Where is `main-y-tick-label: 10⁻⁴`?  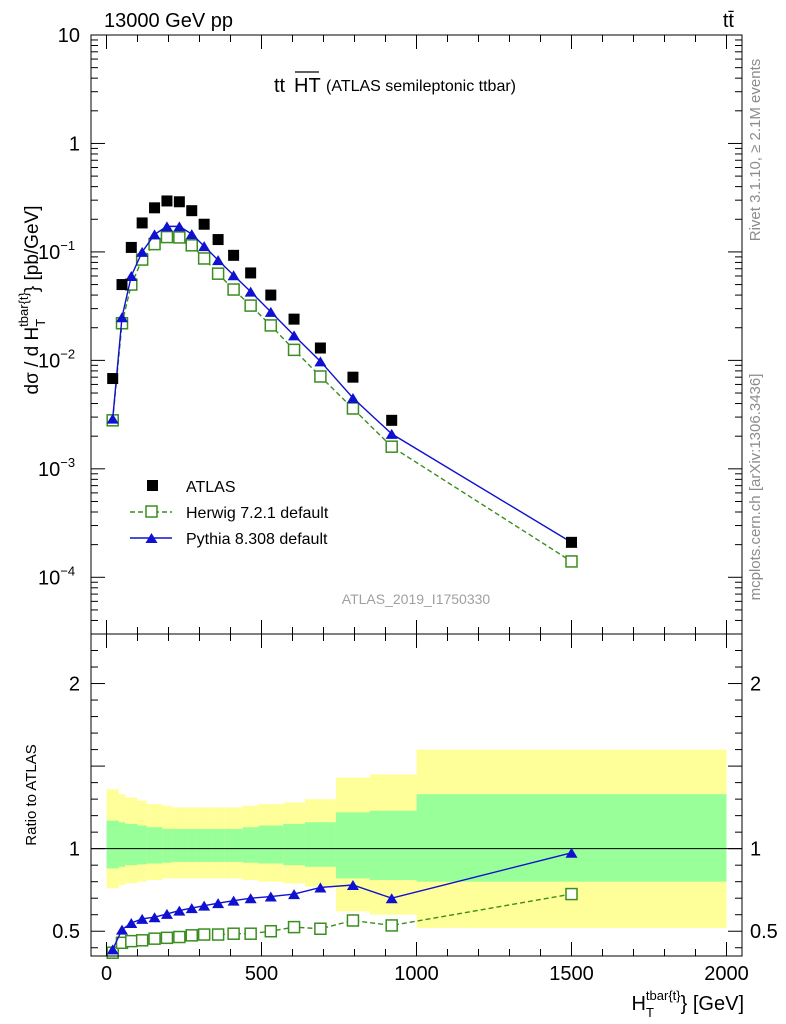
main-y-tick-label: 10⁻⁴ is located at coordinates (56, 576).